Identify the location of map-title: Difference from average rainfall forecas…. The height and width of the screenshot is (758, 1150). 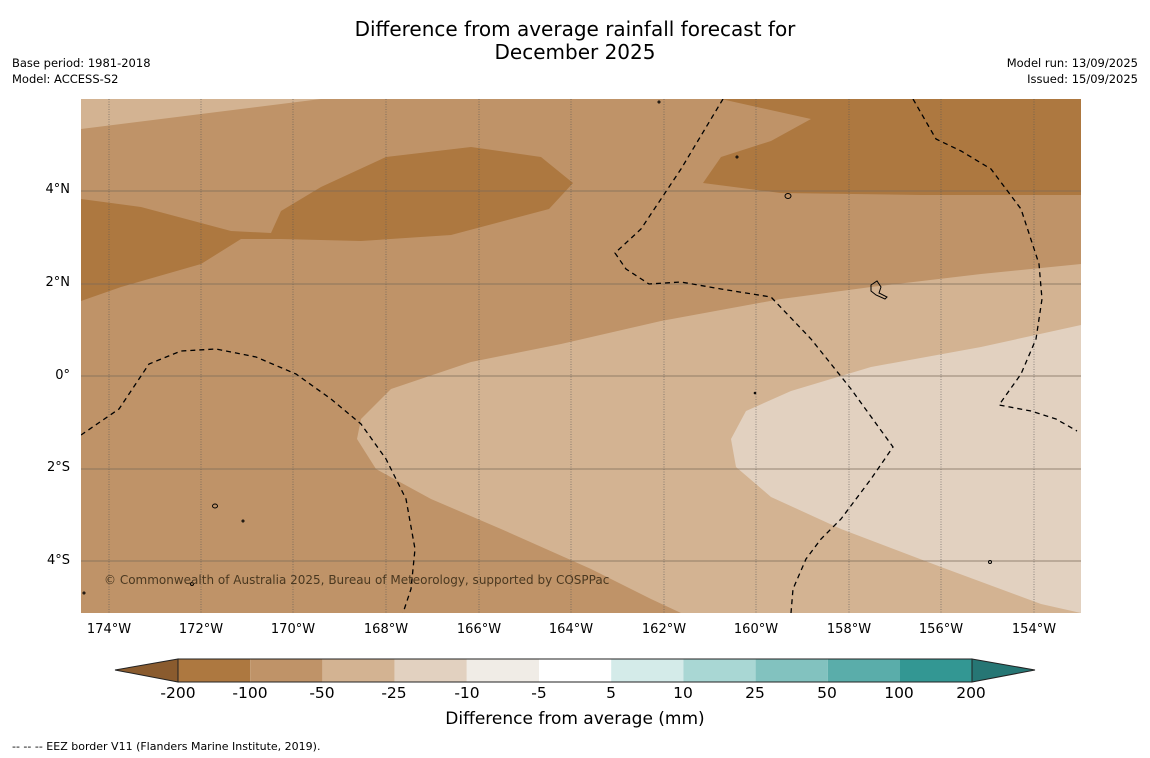
(575, 41).